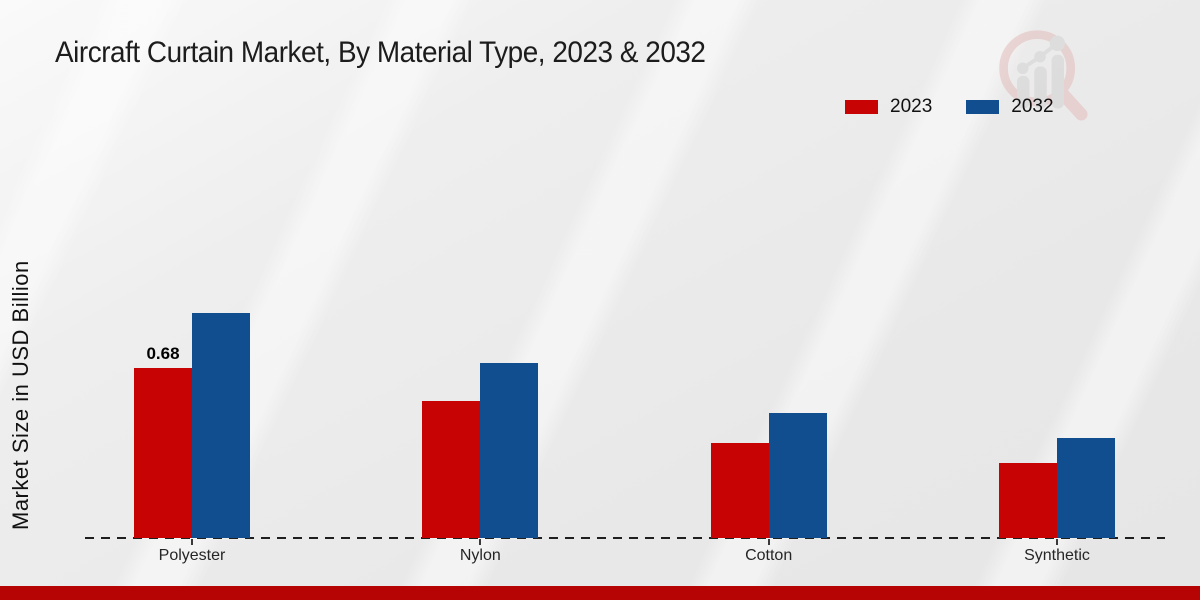 The height and width of the screenshot is (600, 1200). I want to click on bar-2032-cotton, so click(797, 475).